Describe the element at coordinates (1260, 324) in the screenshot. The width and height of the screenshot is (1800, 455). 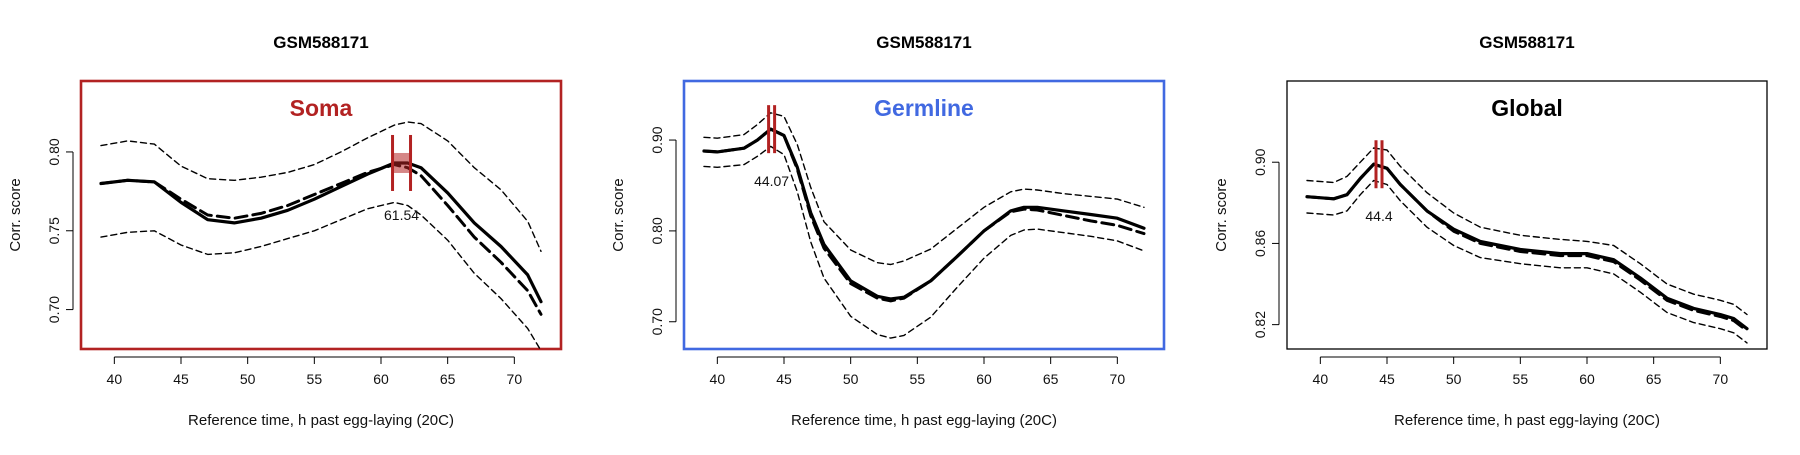
I see `y-tick-label: 0.82` at that location.